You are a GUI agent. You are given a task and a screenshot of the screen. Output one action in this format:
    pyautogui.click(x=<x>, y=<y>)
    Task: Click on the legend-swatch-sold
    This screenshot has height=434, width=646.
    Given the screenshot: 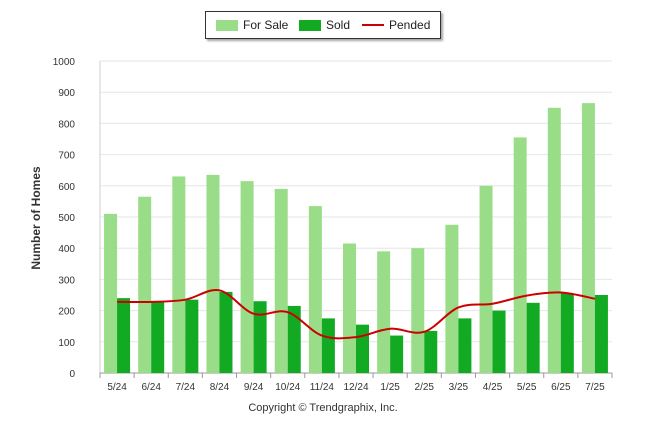 What is the action you would take?
    pyautogui.click(x=310, y=25)
    